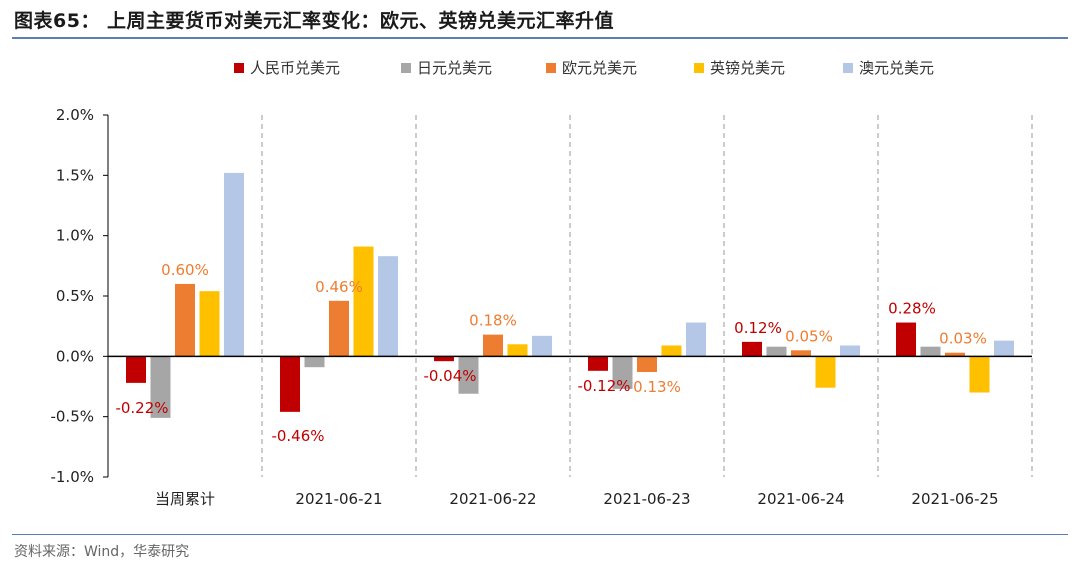  What do you see at coordinates (896, 68) in the screenshot?
I see `legend-label-5: 澳元兑美元` at bounding box center [896, 68].